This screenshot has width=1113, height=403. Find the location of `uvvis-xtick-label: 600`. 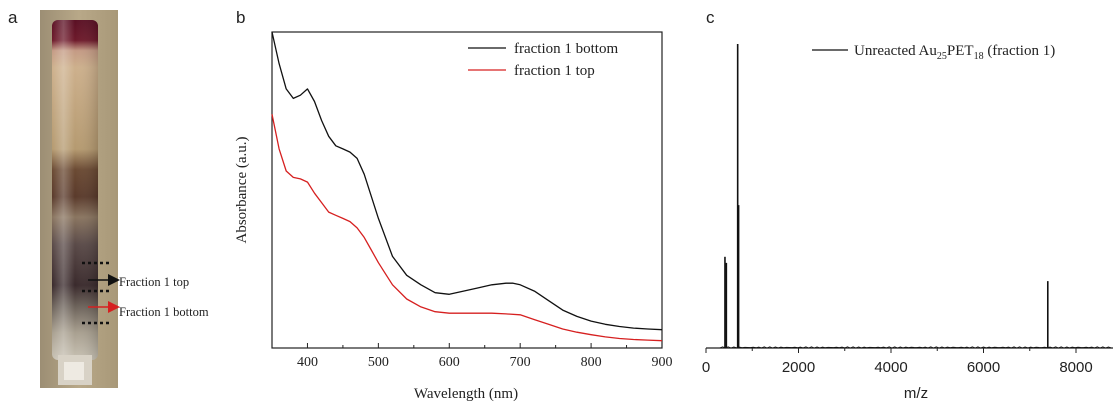

uvvis-xtick-label: 600 is located at coordinates (449, 362).